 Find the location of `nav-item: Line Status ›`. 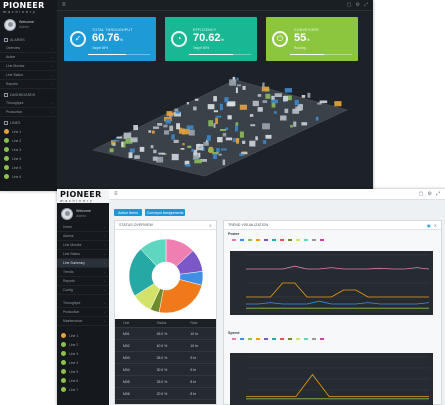

nav-item: Line Status › is located at coordinates (28, 75).